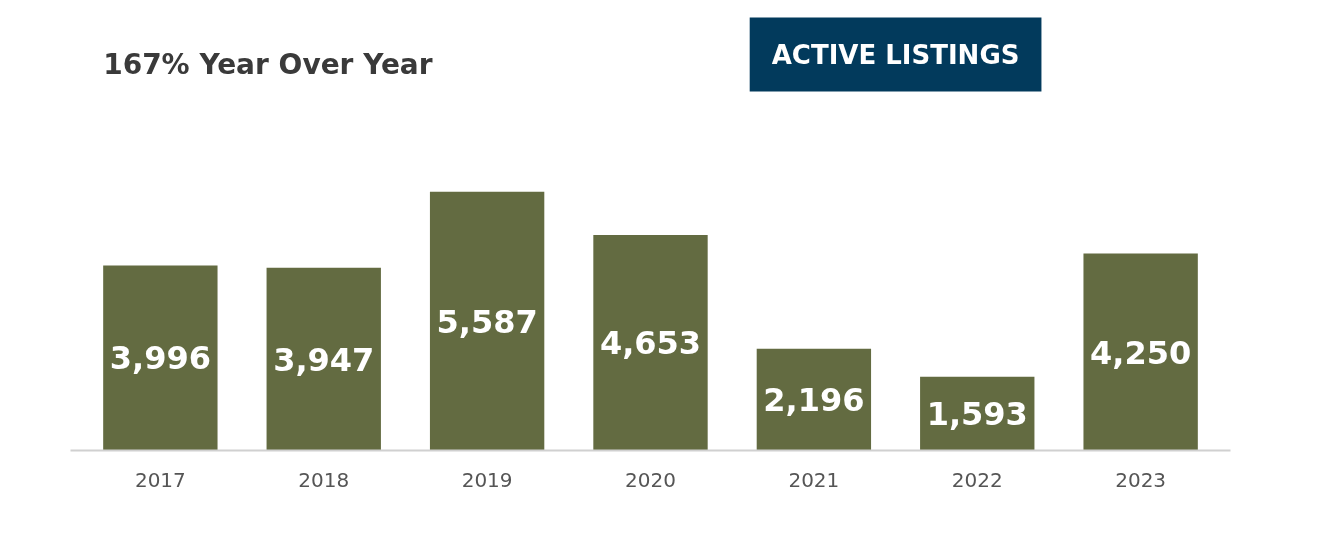 Image resolution: width=1318 pixels, height=560 pixels. What do you see at coordinates (268, 64) in the screenshot?
I see `chart-subtitle: 167% Year Over Year` at bounding box center [268, 64].